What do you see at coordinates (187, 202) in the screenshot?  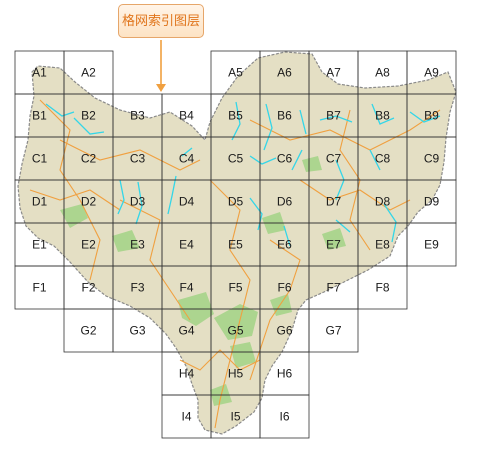 I see `grid-cell-label: D4` at bounding box center [187, 202].